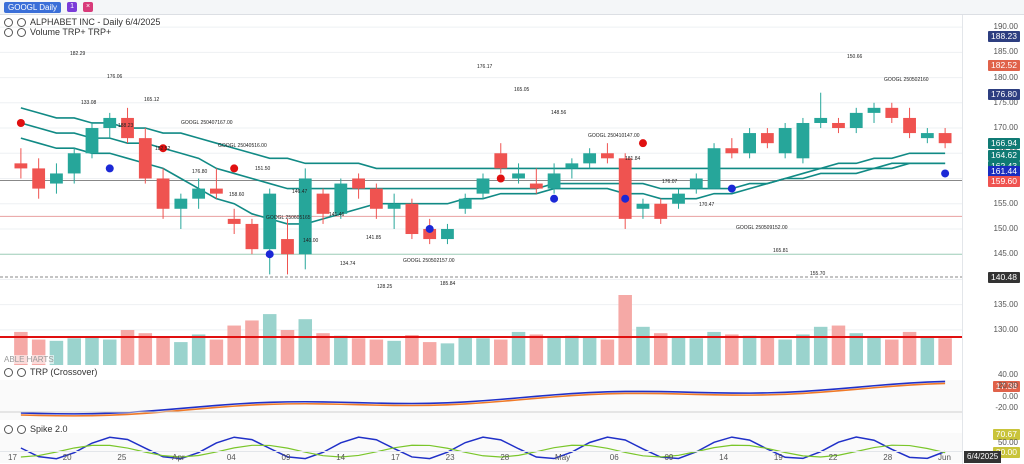  Describe the element at coordinates (1005, 329) in the screenshot. I see `price-scale-label: 130.00` at that location.